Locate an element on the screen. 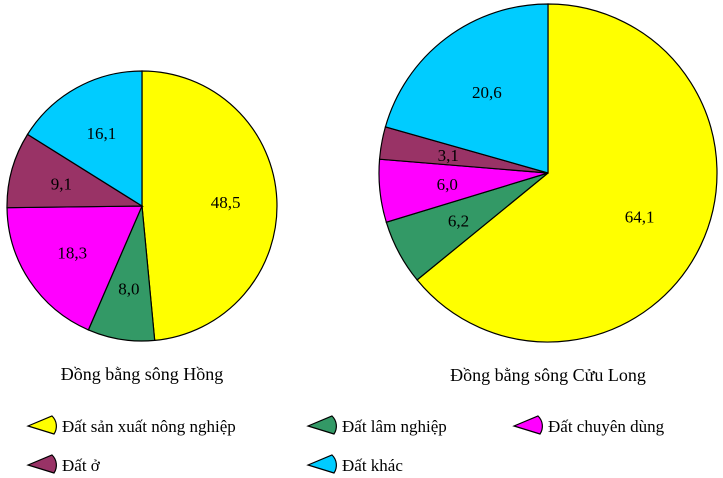  pie-label-dbscl-3: 3,1 is located at coordinates (448, 155).